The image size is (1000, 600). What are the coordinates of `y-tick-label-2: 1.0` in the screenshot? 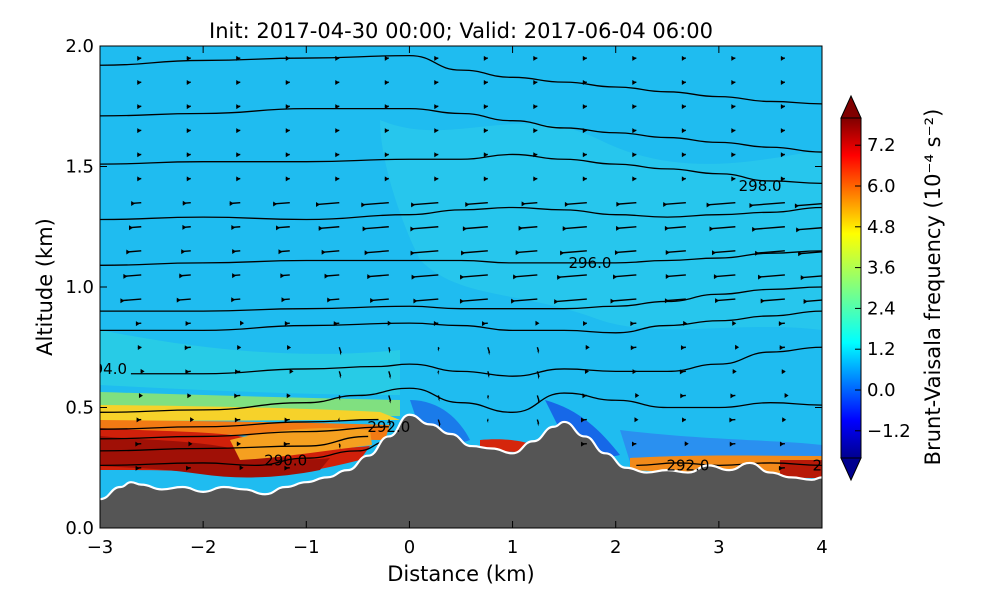 It's located at (79, 287).